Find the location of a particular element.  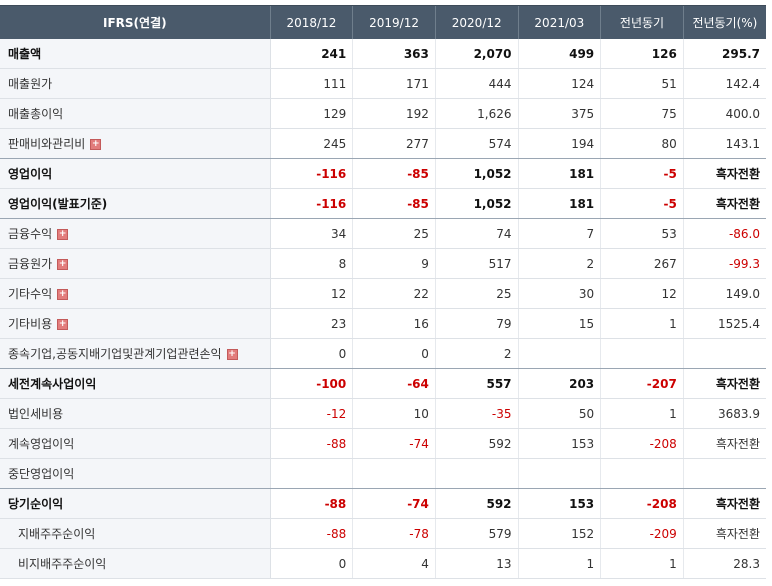

table-cell: 129 is located at coordinates (311, 113).